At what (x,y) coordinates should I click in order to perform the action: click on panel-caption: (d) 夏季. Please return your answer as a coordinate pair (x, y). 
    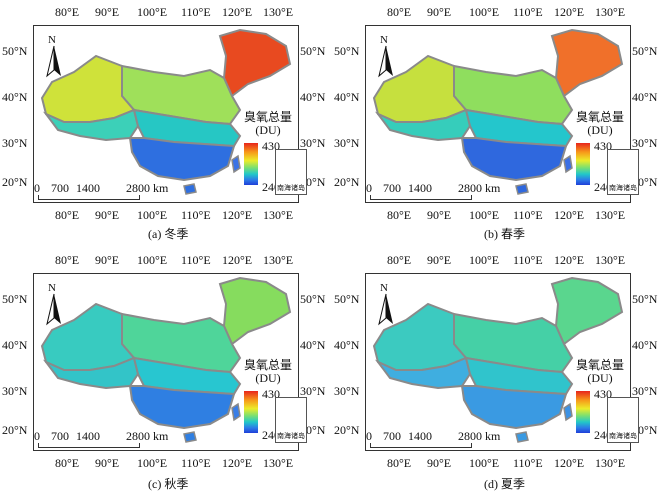
    Looking at the image, I should click on (504, 484).